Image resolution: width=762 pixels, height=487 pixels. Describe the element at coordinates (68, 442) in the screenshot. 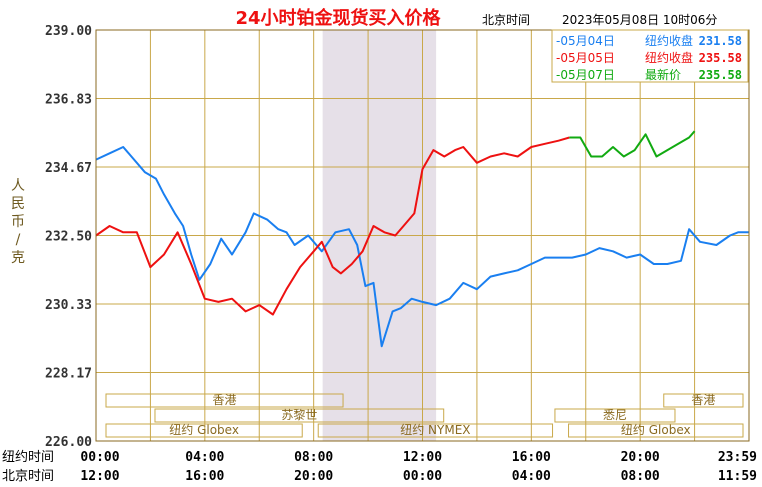

I see `y-tick-label: 226.00` at that location.